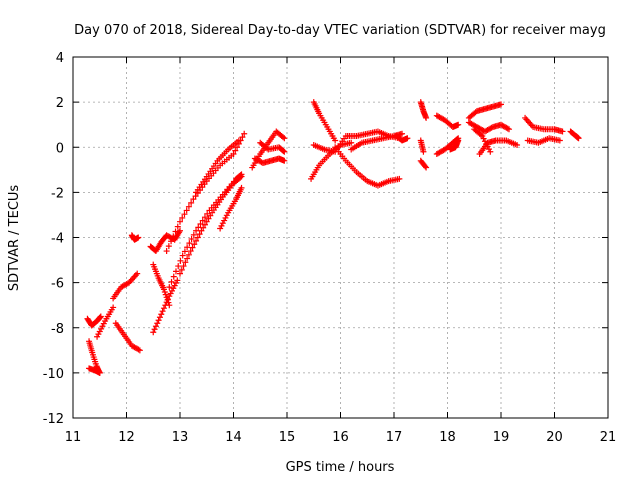 The image size is (640, 480). I want to click on series-arc-ad, so click(454, 145).